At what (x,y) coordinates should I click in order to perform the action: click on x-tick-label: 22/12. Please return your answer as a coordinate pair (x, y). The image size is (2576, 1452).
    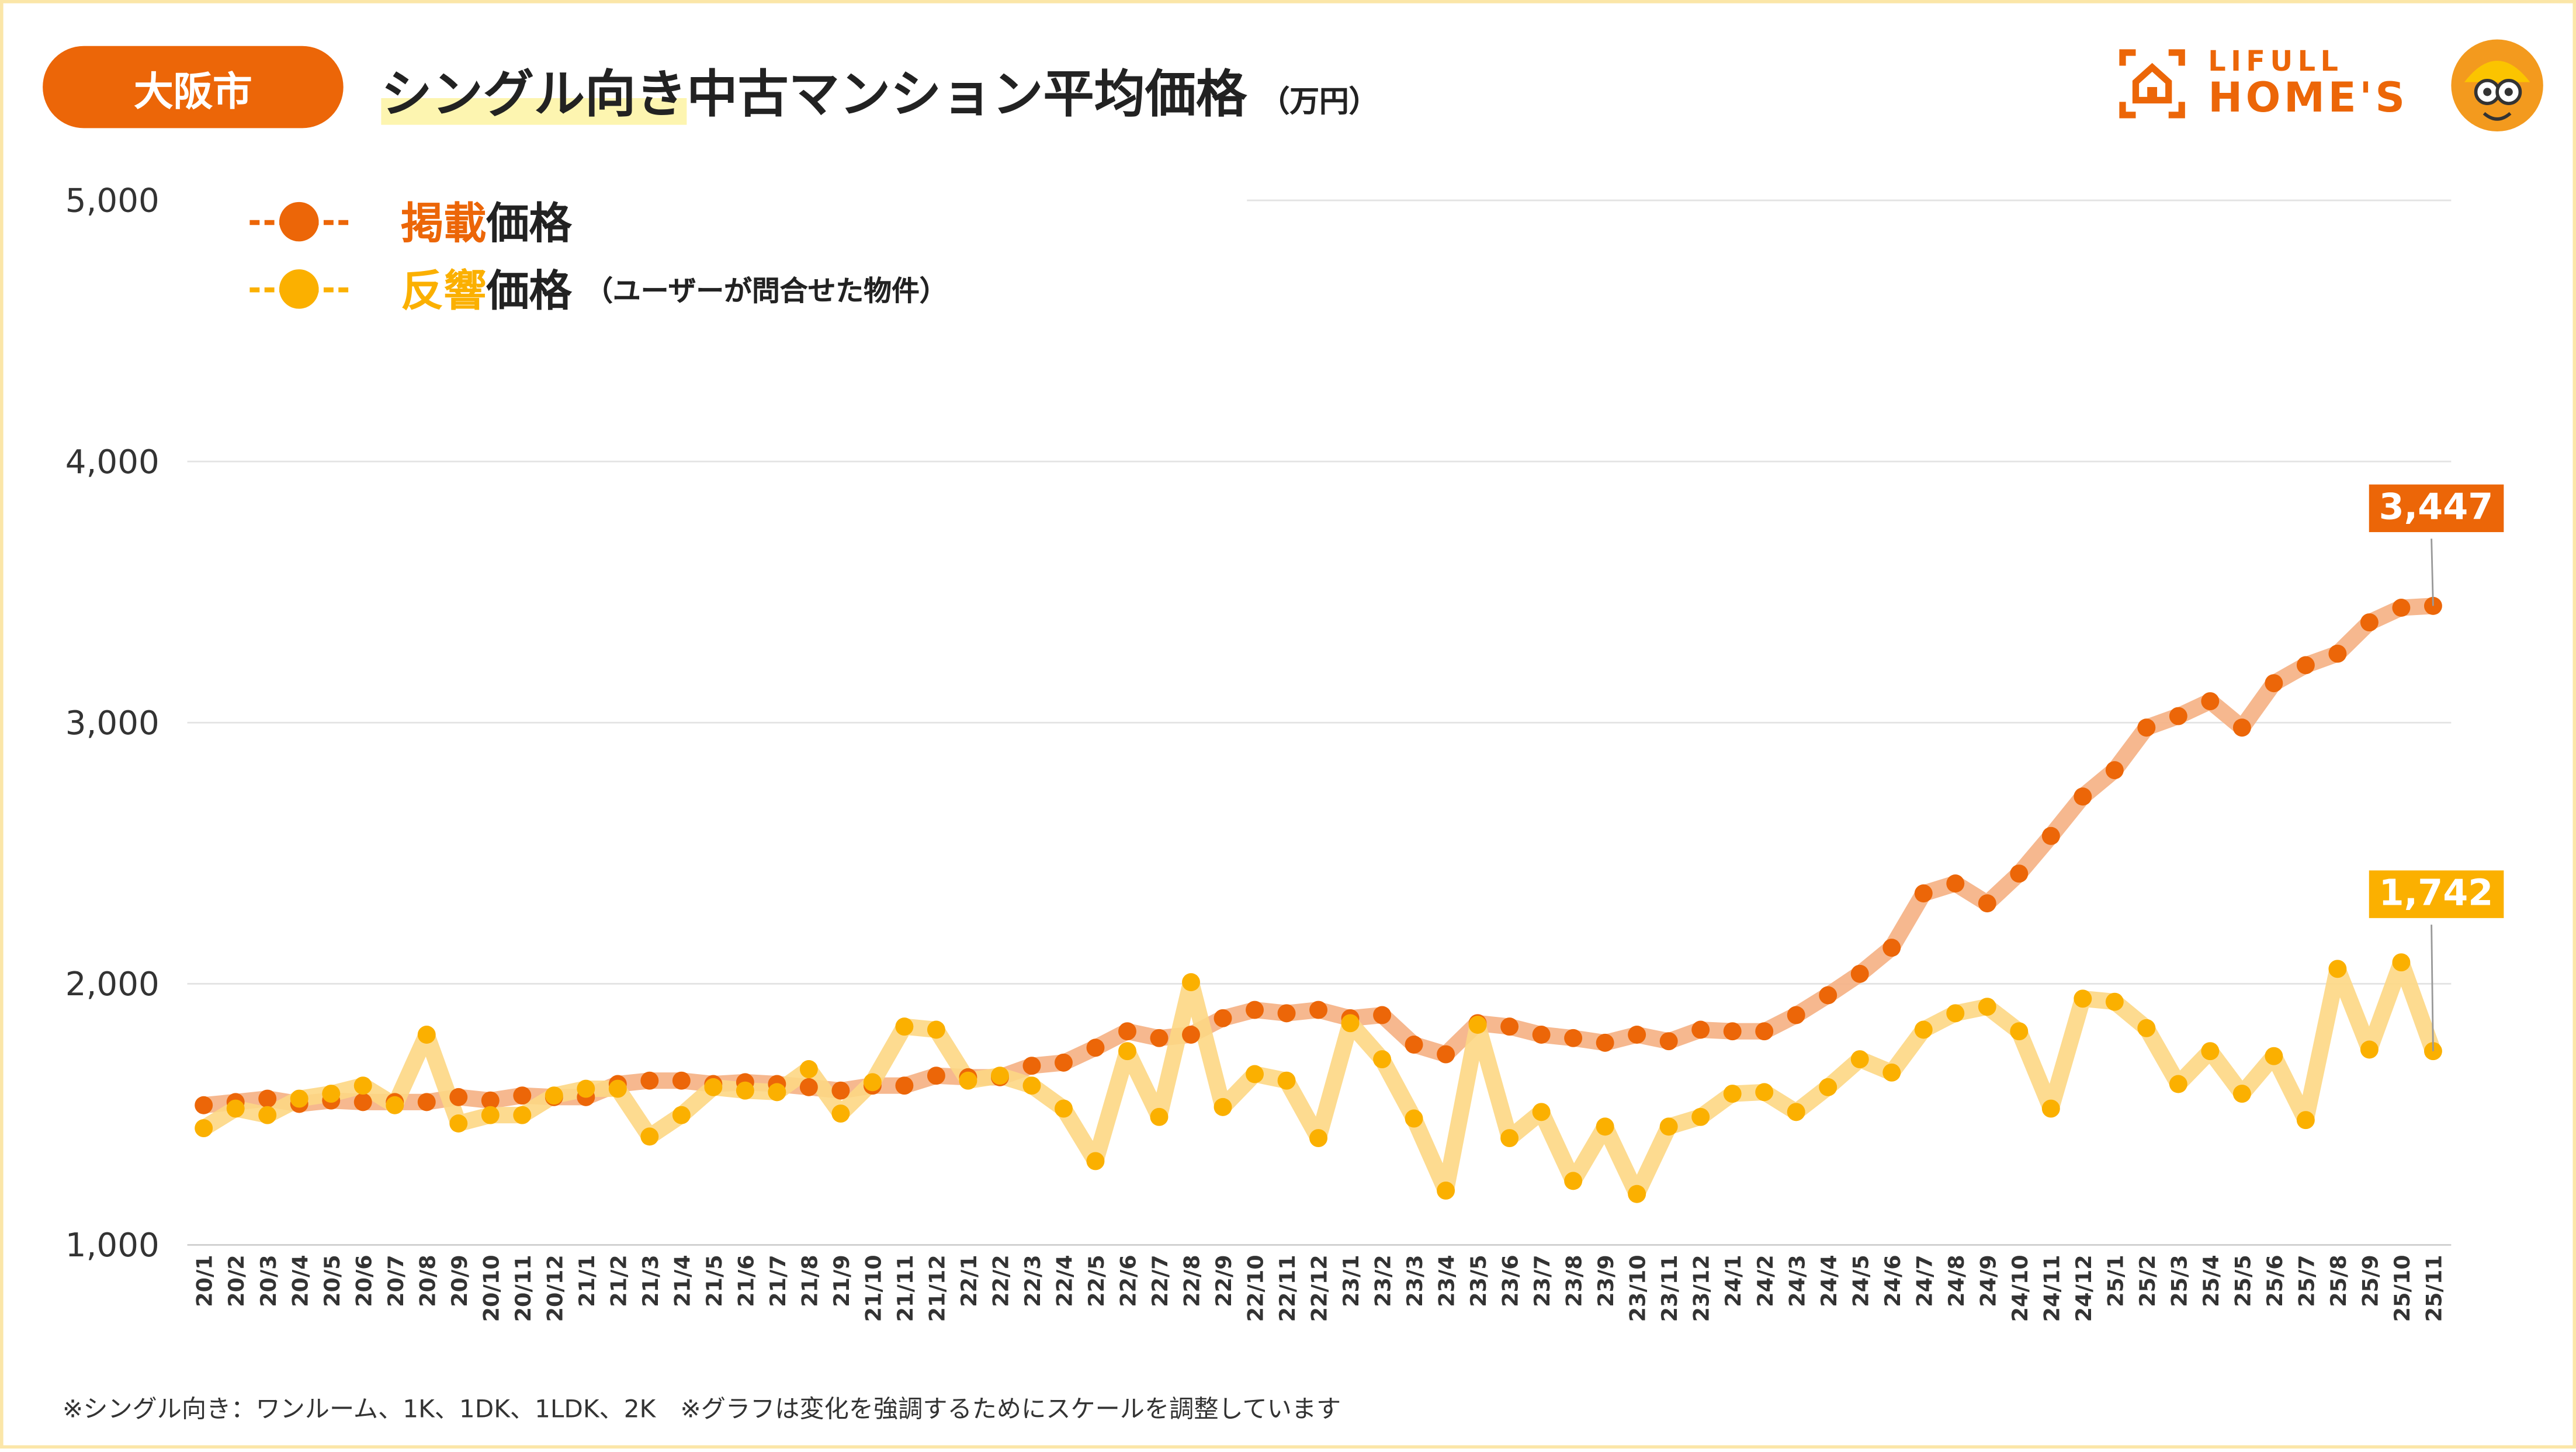
    Looking at the image, I should click on (1319, 1289).